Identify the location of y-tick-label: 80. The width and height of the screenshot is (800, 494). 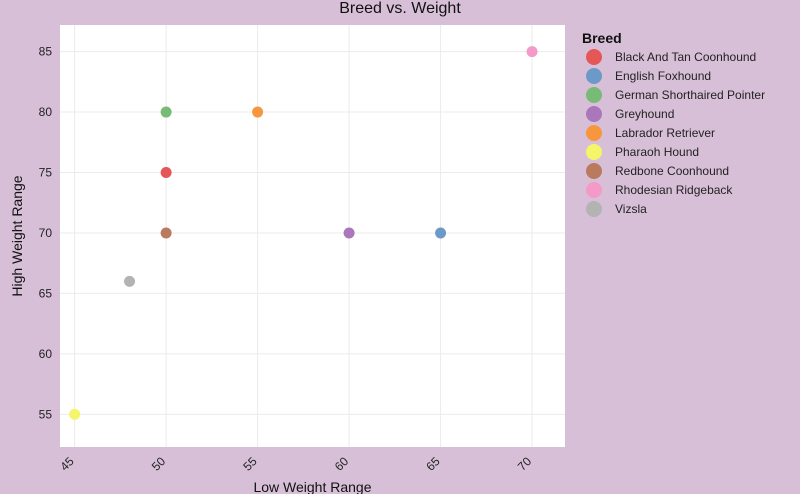
(46, 112).